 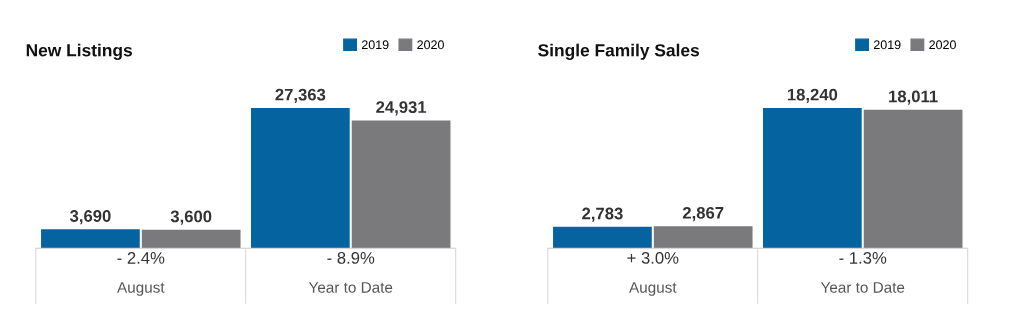 What do you see at coordinates (351, 258) in the screenshot?
I see `text: - 8.9%` at bounding box center [351, 258].